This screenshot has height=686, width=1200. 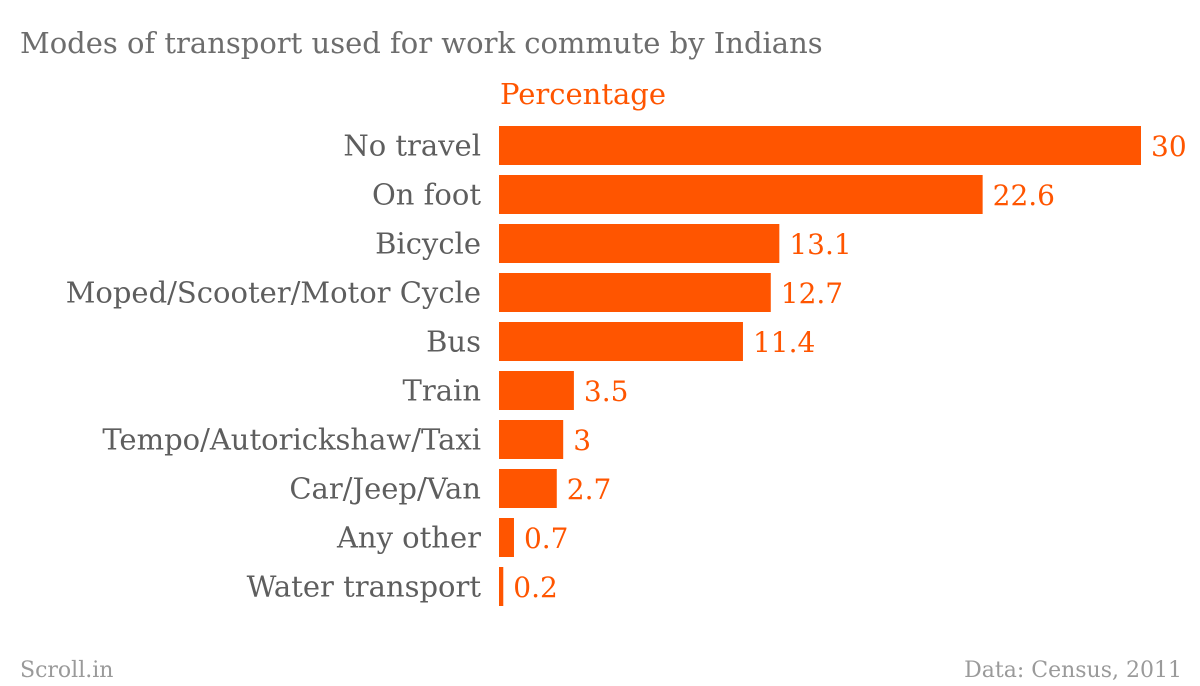 What do you see at coordinates (428, 244) in the screenshot?
I see `category-label: Bicycle` at bounding box center [428, 244].